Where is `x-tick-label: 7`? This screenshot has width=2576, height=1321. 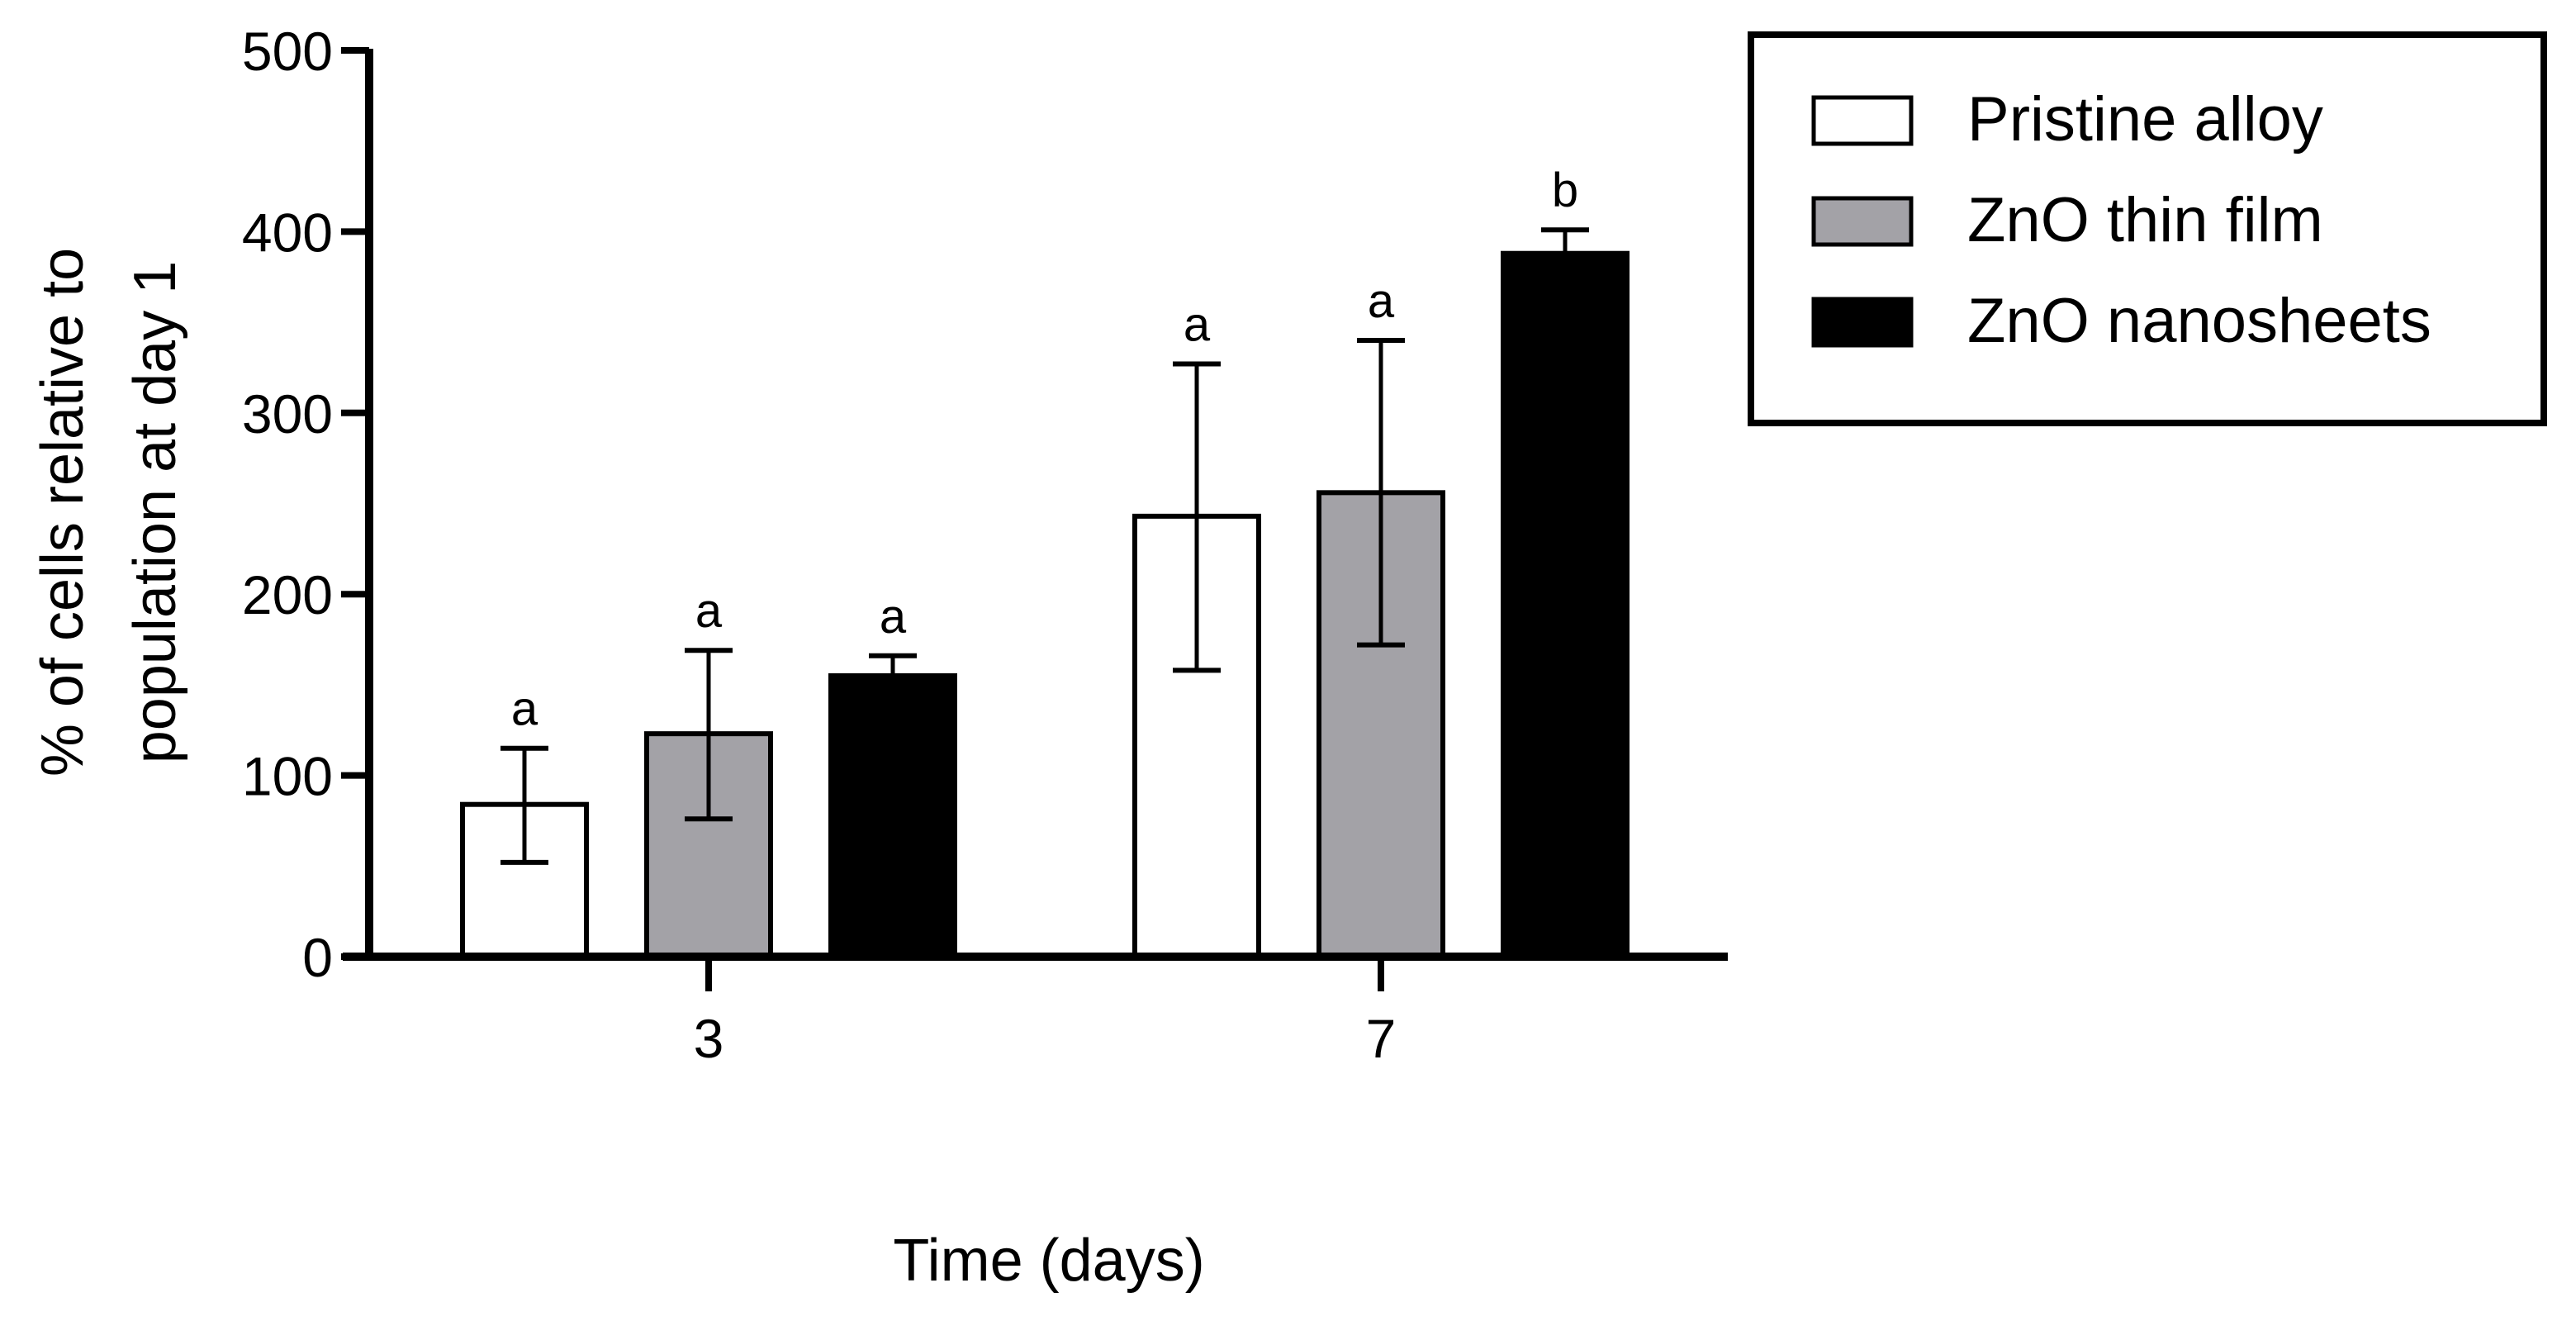 x-tick-label: 7 is located at coordinates (1381, 1038).